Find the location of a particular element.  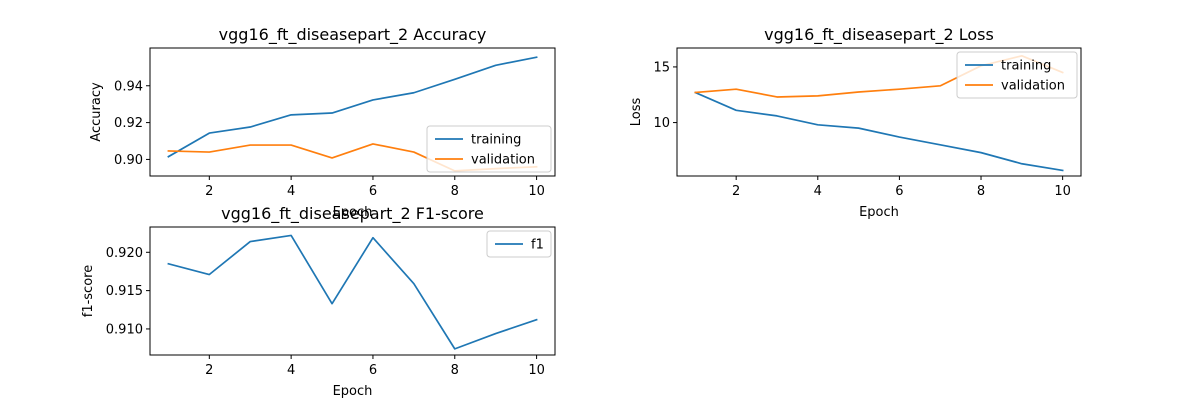

y-tick-label: 15 is located at coordinates (661, 67).